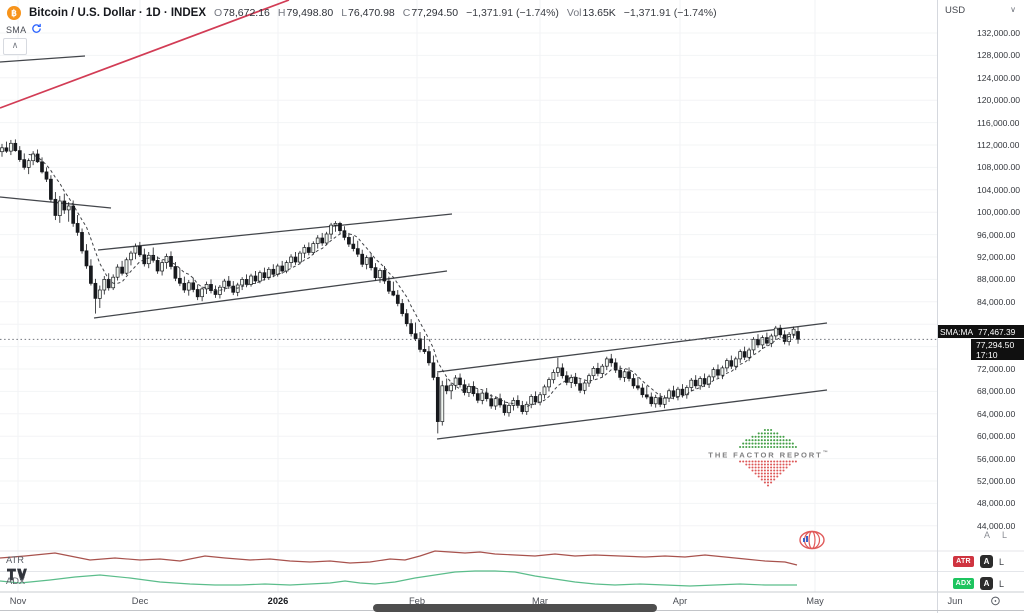 This screenshot has width=1024, height=613. What do you see at coordinates (512, 602) in the screenshot?
I see `time-axis: Nov Dec 2026 Feb Mar Apr May Jun` at bounding box center [512, 602].